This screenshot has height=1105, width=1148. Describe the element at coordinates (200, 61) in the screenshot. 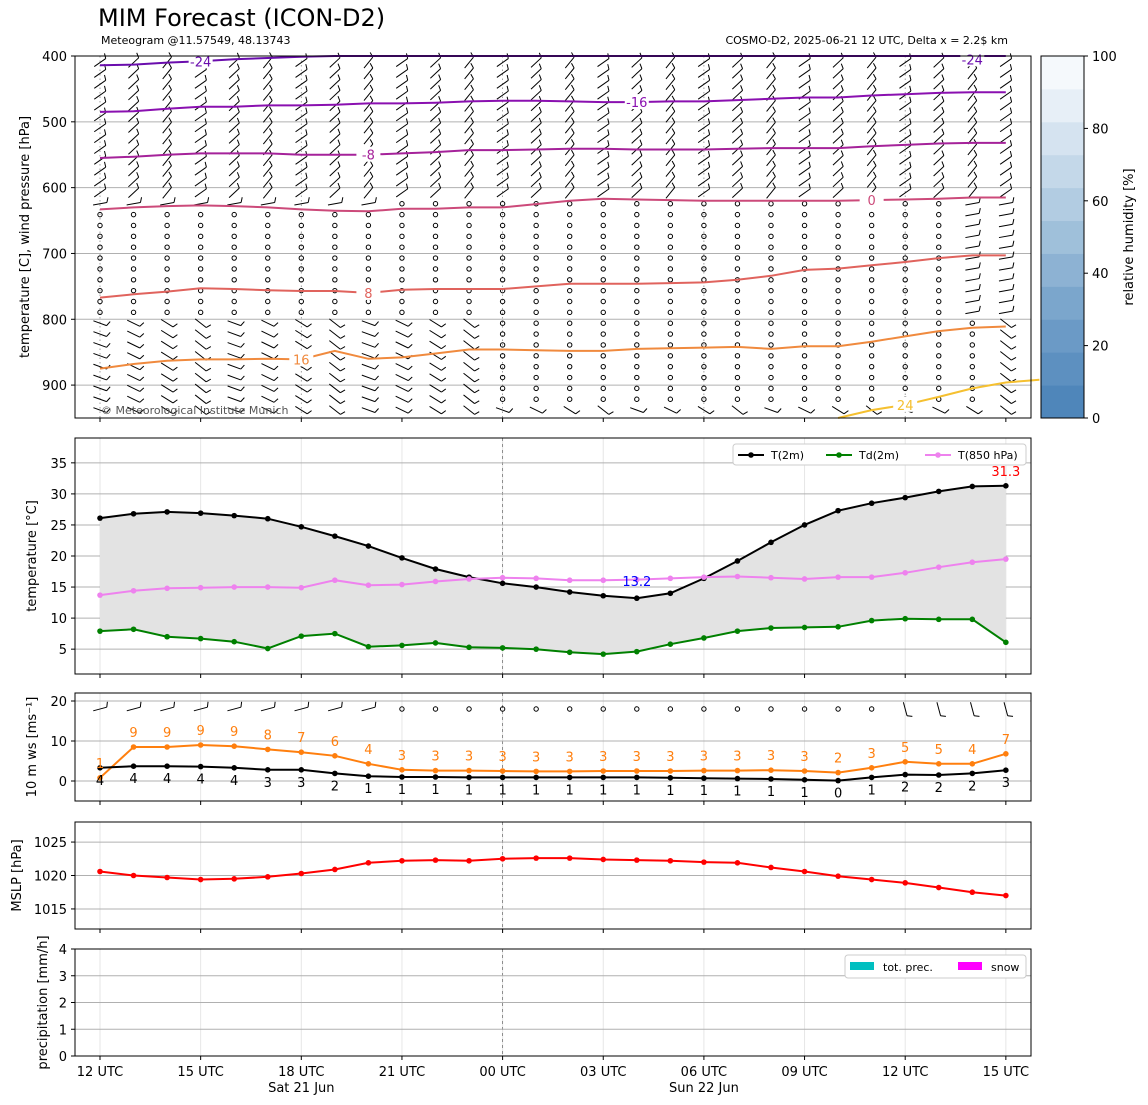

I see `isotherm-label-bg` at that location.